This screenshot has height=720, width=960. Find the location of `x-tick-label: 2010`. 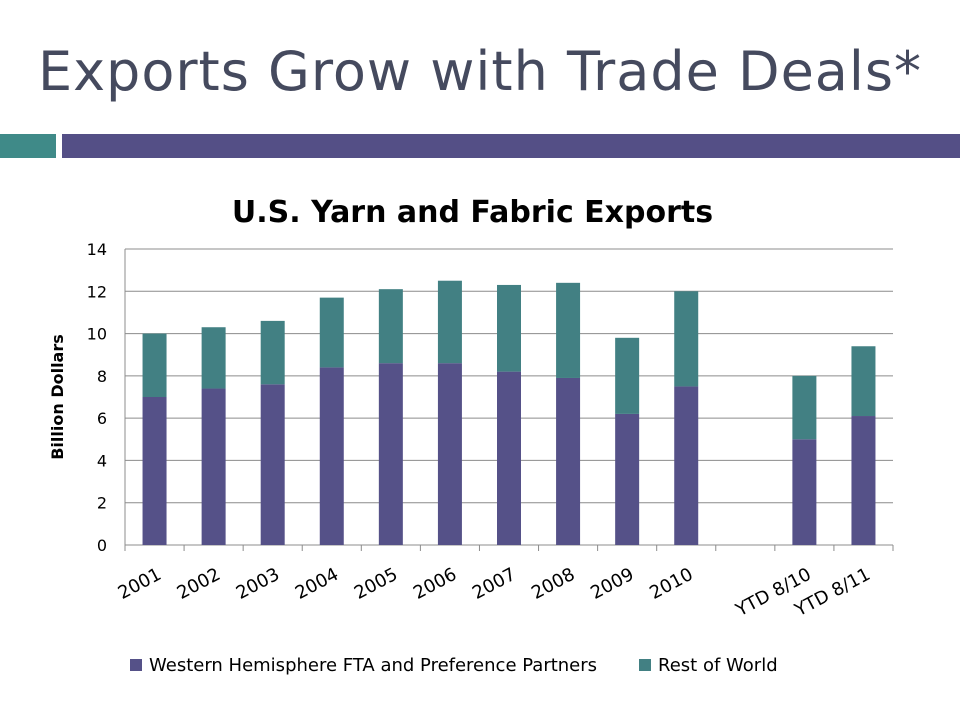

x-tick-label: 2010 is located at coordinates (671, 584).